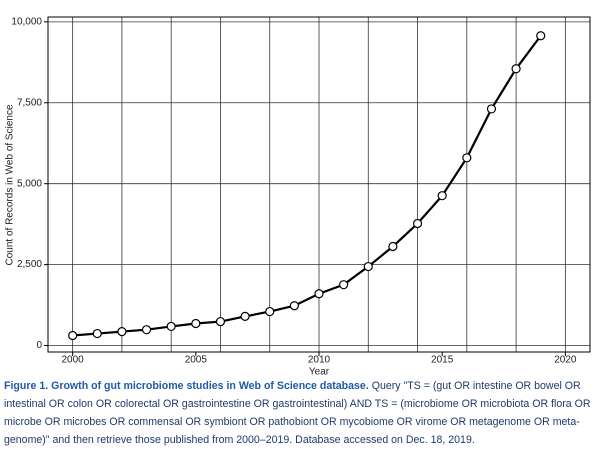 The height and width of the screenshot is (455, 600). What do you see at coordinates (442, 360) in the screenshot?
I see `x-tick-label: 2015` at bounding box center [442, 360].